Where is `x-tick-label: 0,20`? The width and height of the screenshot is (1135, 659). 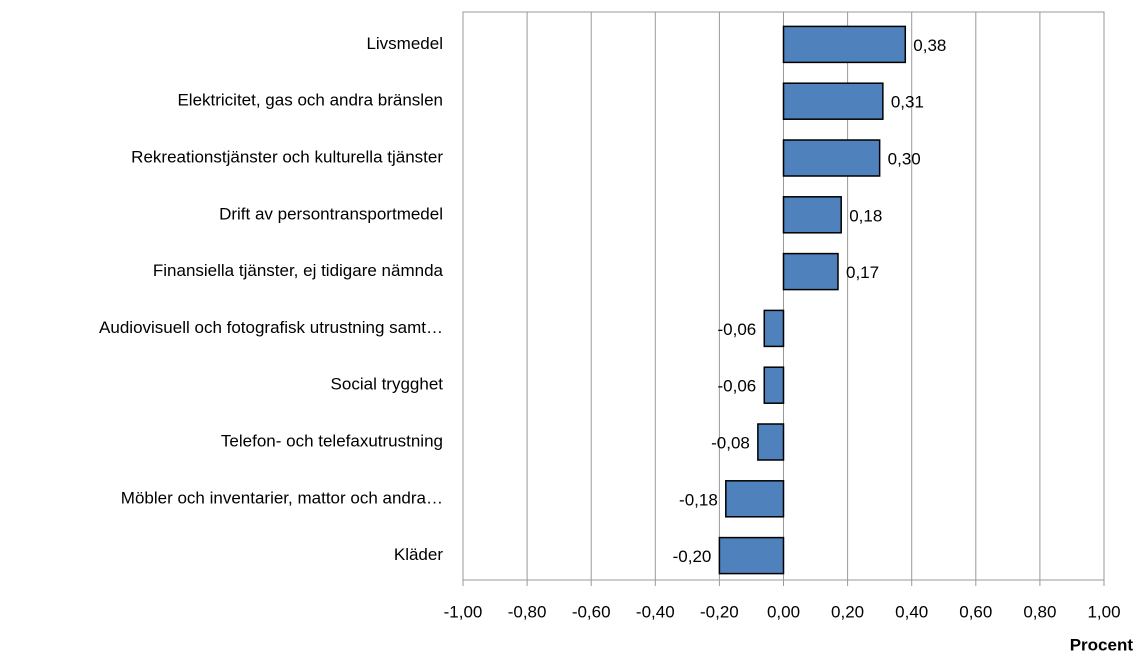
x-tick-label: 0,20 is located at coordinates (847, 611).